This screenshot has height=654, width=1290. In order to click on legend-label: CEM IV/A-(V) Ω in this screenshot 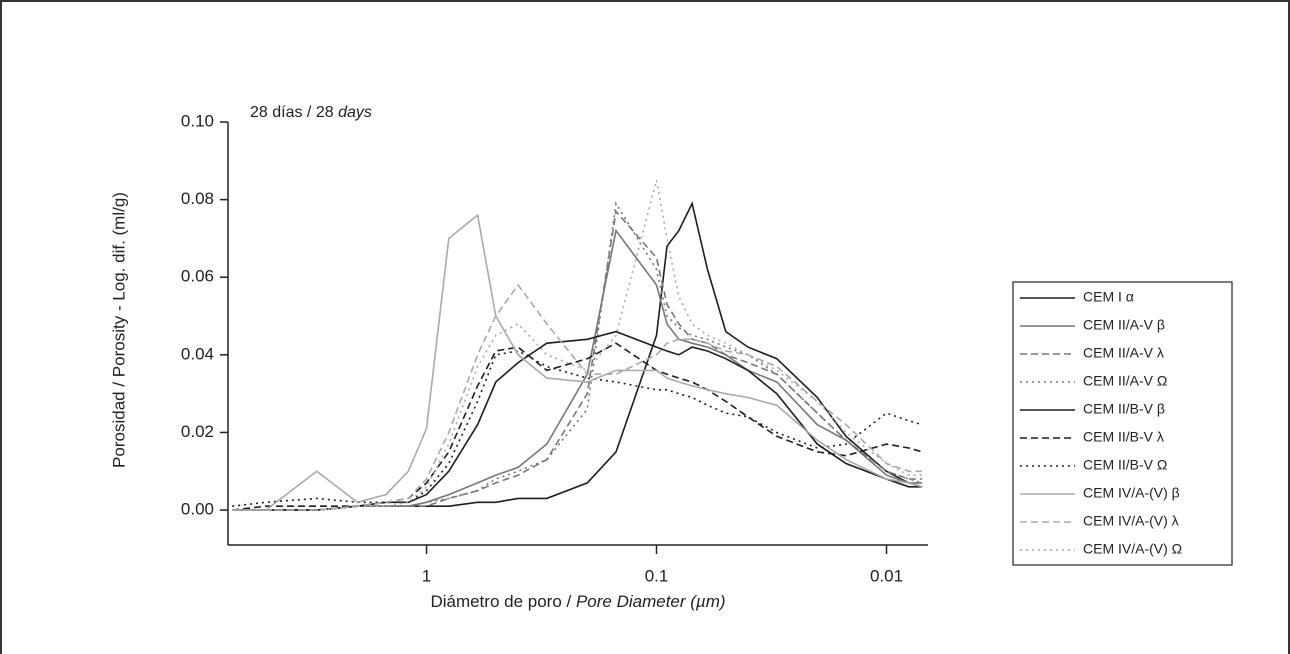, I will do `click(1132, 549)`.